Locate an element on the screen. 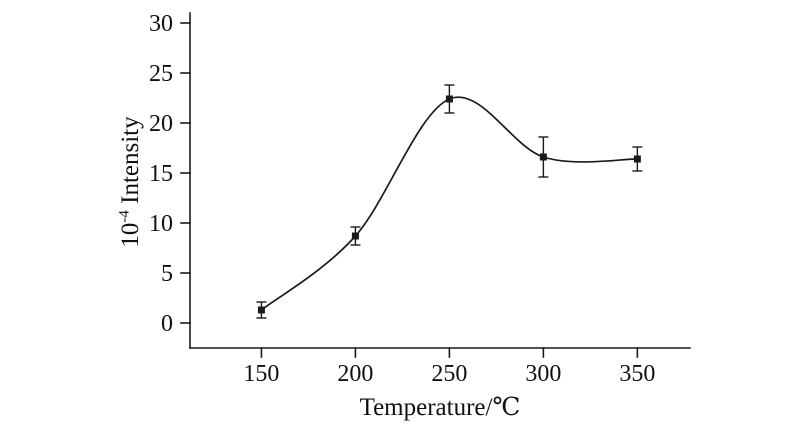 Image resolution: width=800 pixels, height=442 pixels. x-axis-label: Temperature/℃ is located at coordinates (440, 407).